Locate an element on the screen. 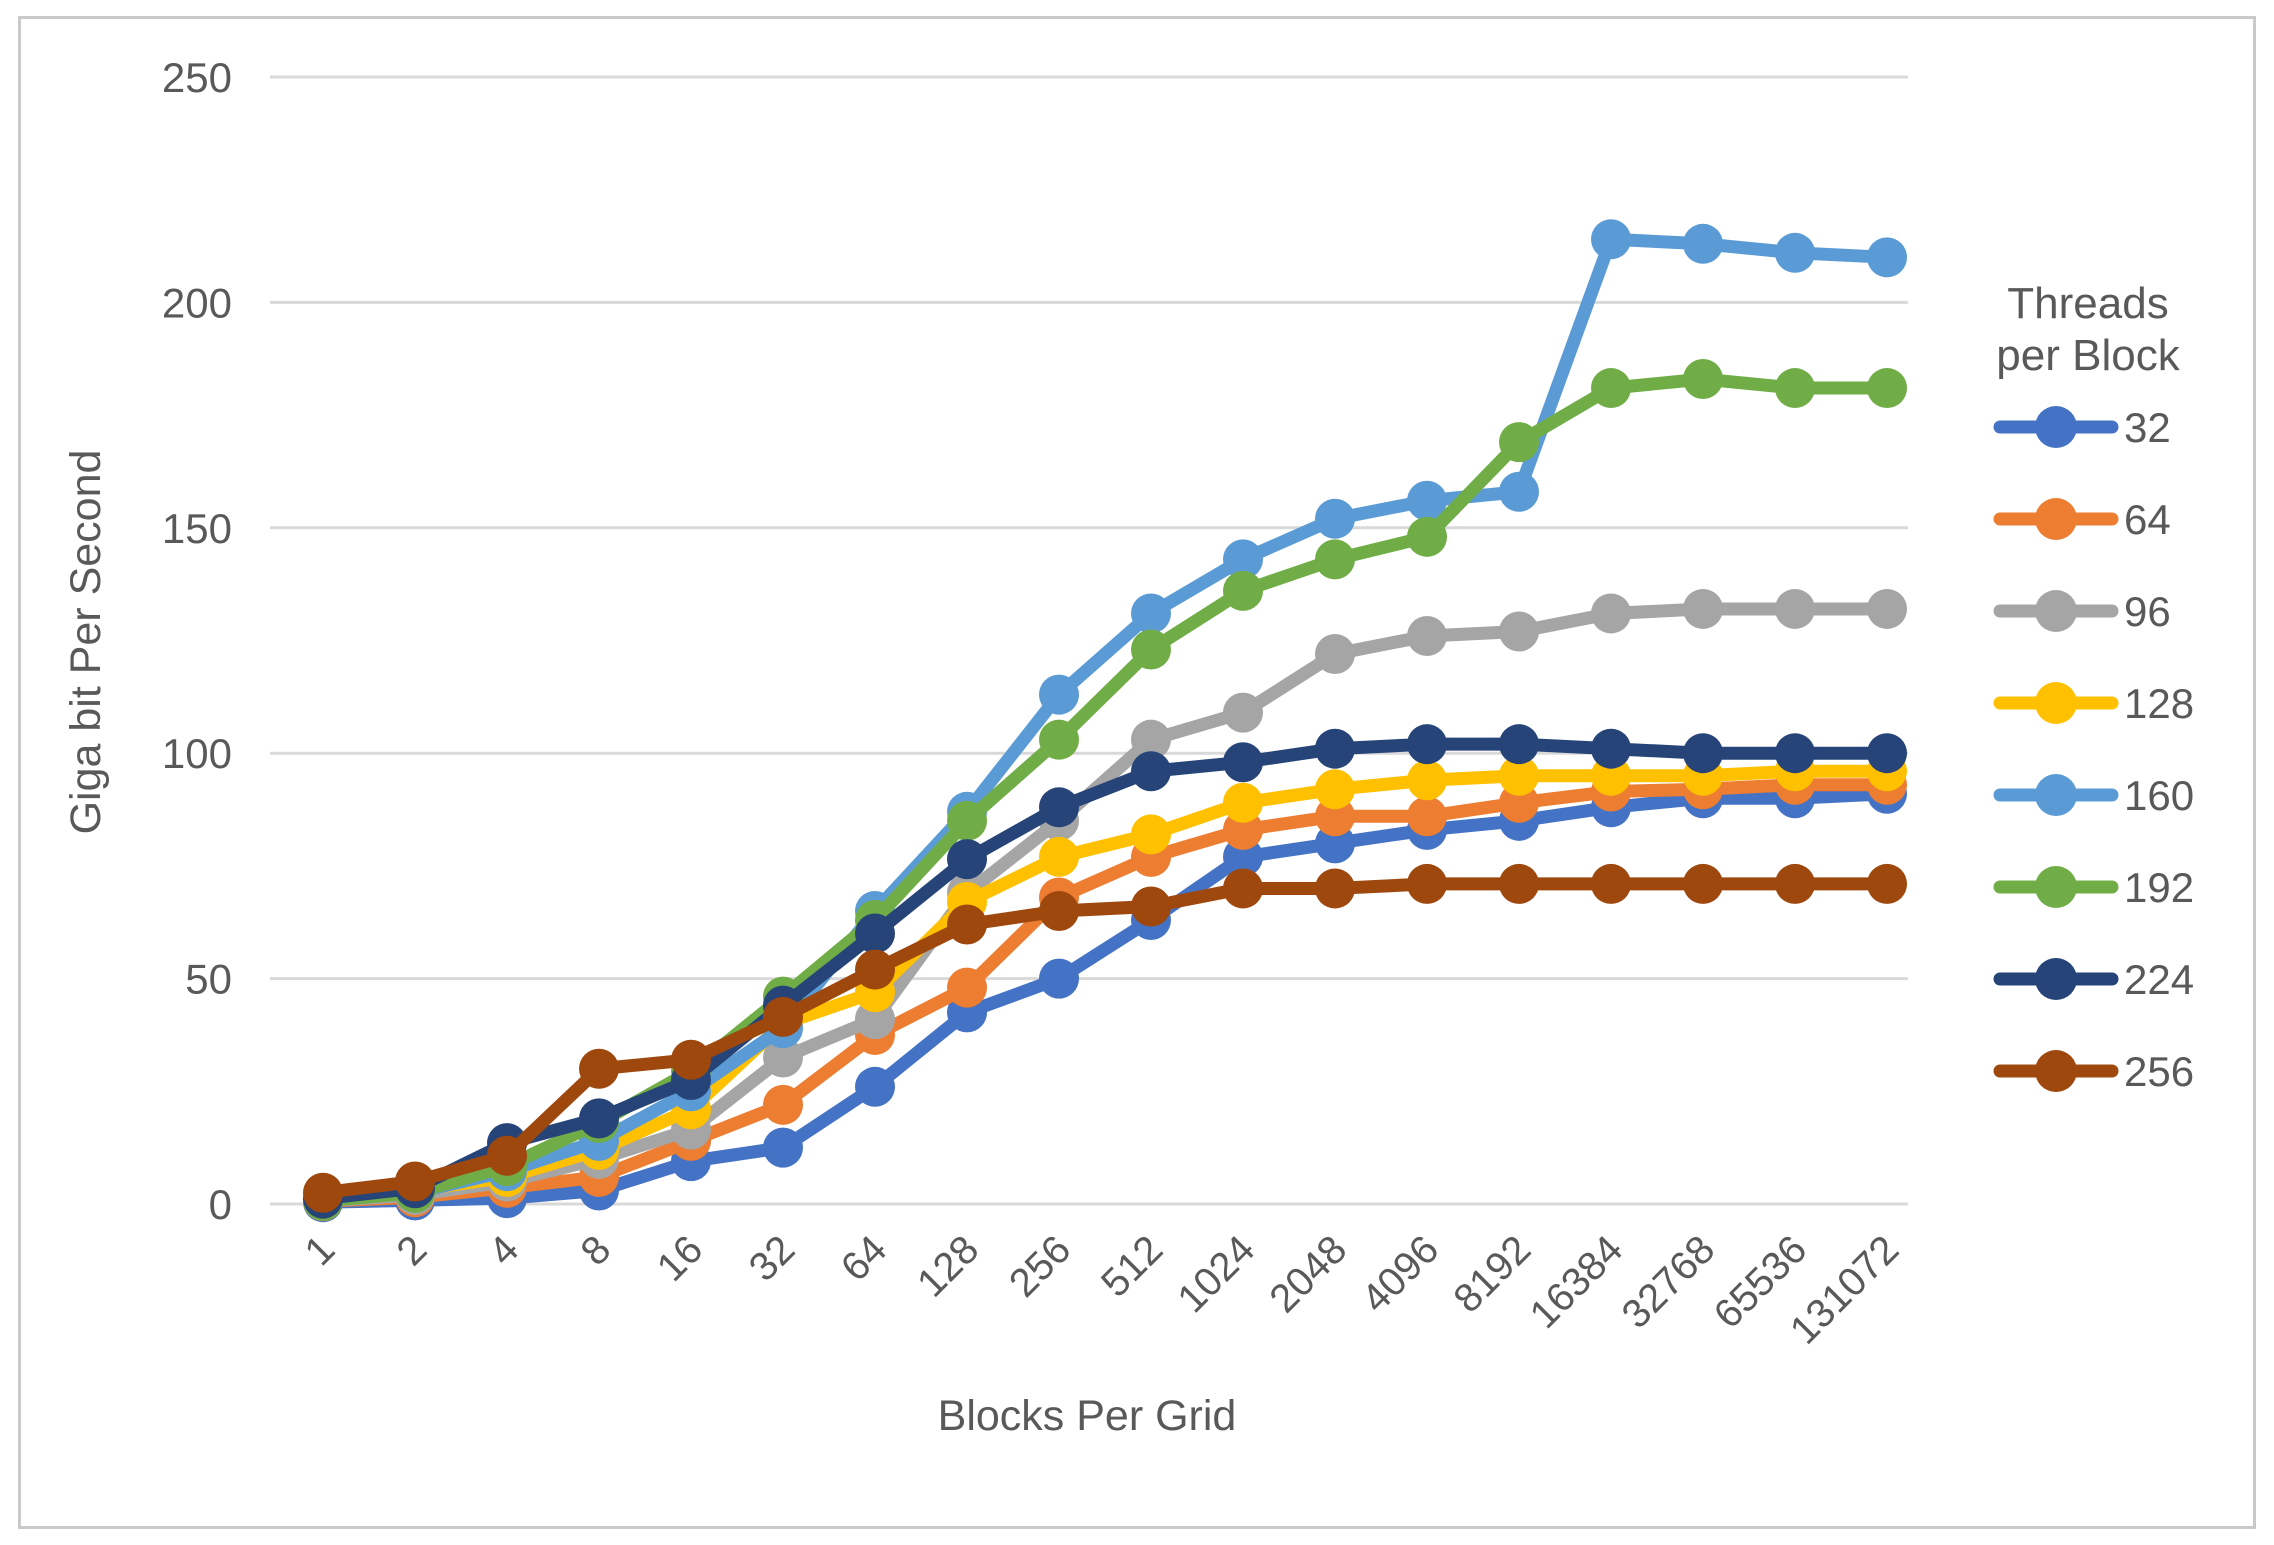  x-tick-label-32: 32 is located at coordinates (772, 1258).